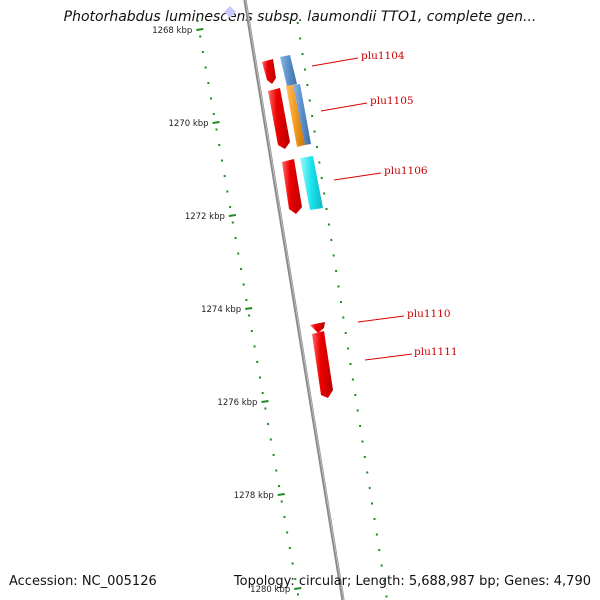  Describe the element at coordinates (311, 183) in the screenshot. I see `cds-plu1106-cyan` at that location.